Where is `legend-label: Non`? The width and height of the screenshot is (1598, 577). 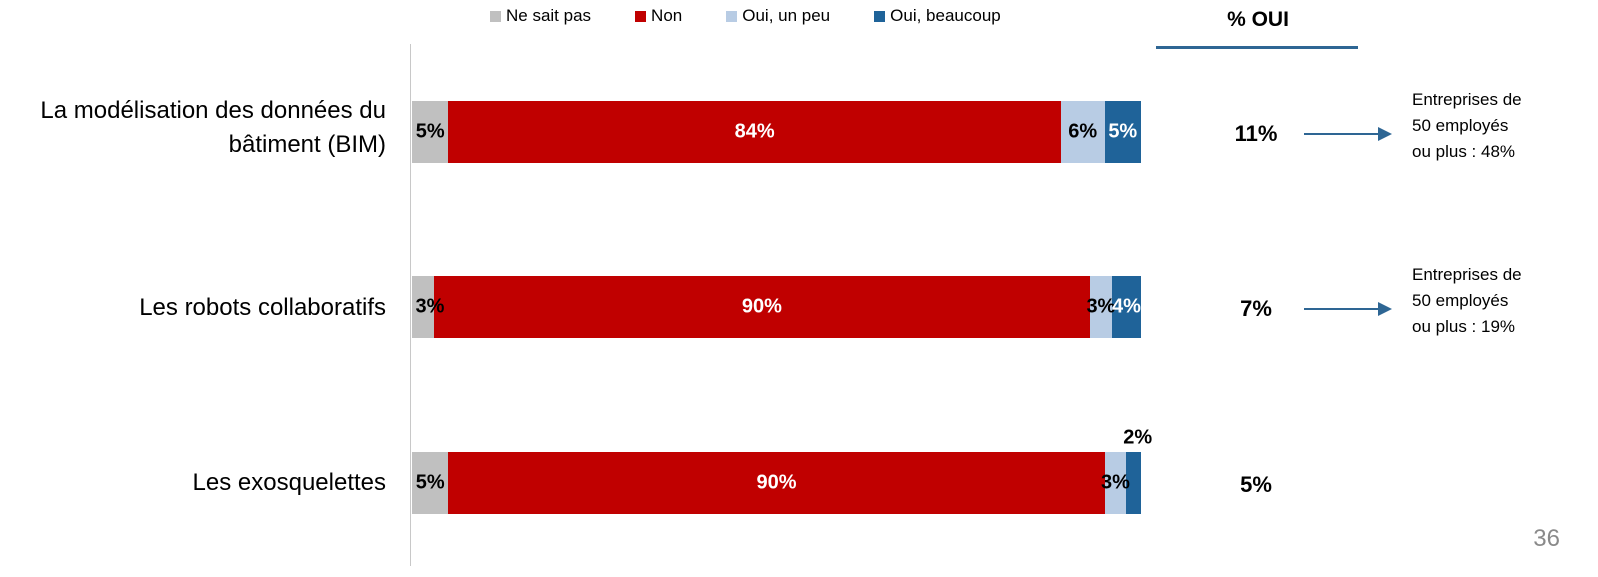
legend-label: Non is located at coordinates (667, 15).